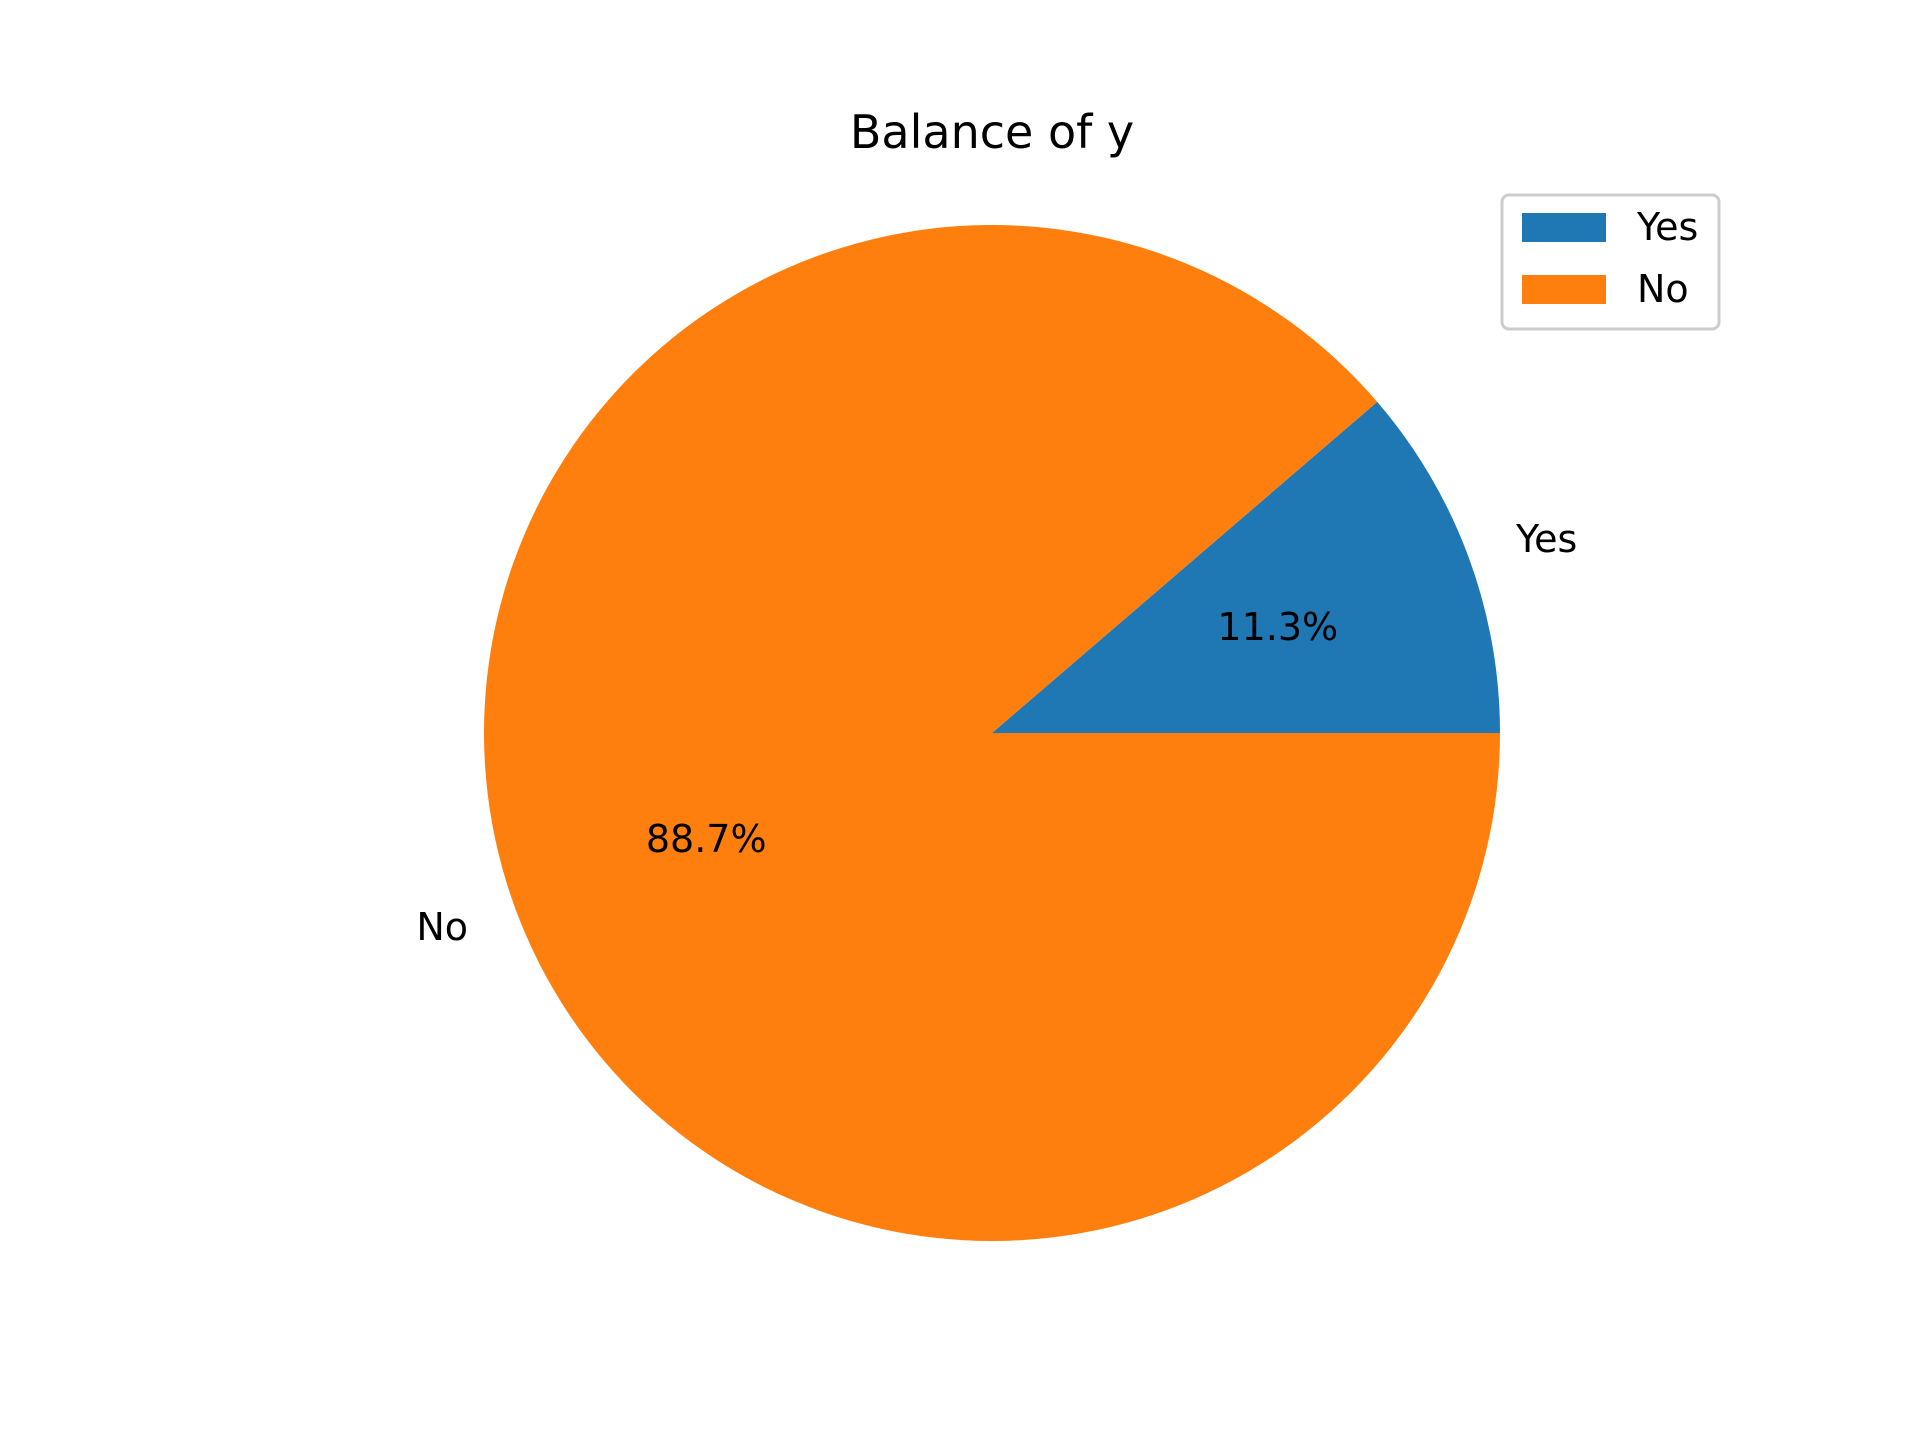 The width and height of the screenshot is (1920, 1440). I want to click on slice-label-no: No, so click(442, 927).